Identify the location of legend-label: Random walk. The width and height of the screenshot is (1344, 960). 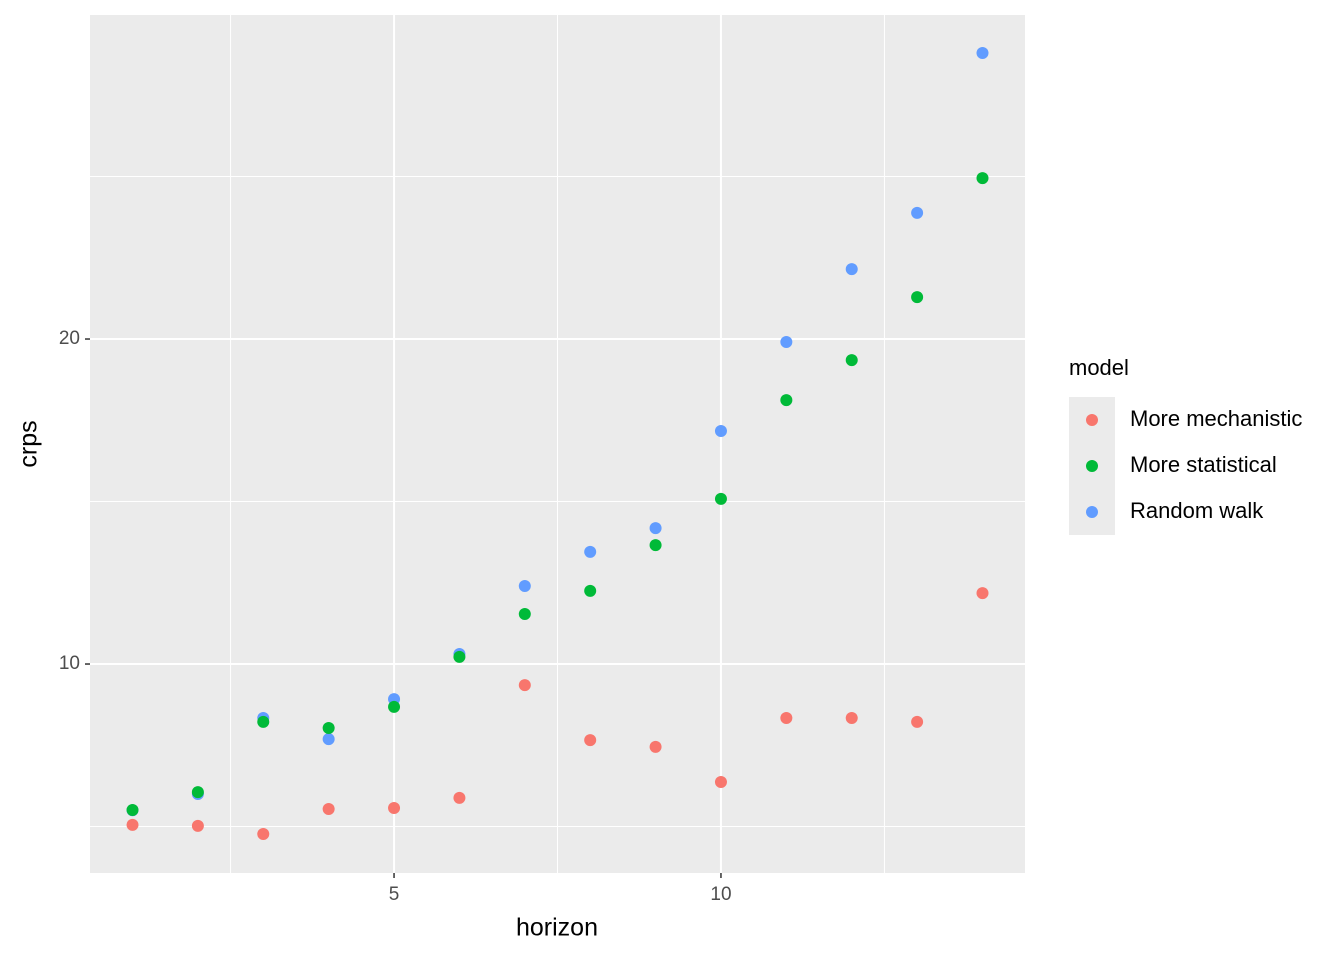
(1197, 510).